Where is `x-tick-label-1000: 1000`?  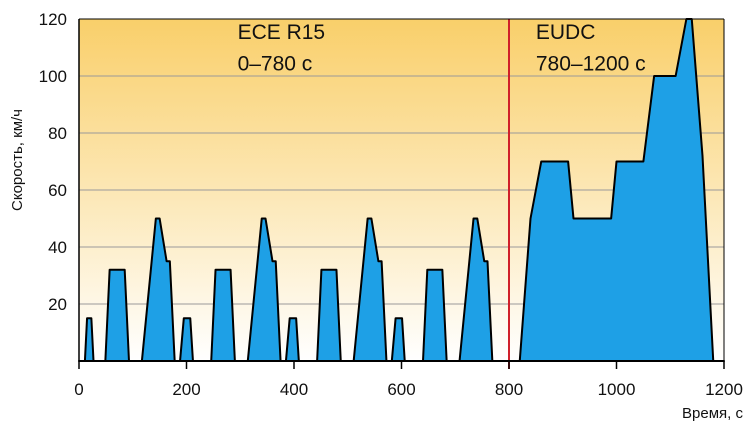
x-tick-label-1000: 1000 is located at coordinates (617, 389).